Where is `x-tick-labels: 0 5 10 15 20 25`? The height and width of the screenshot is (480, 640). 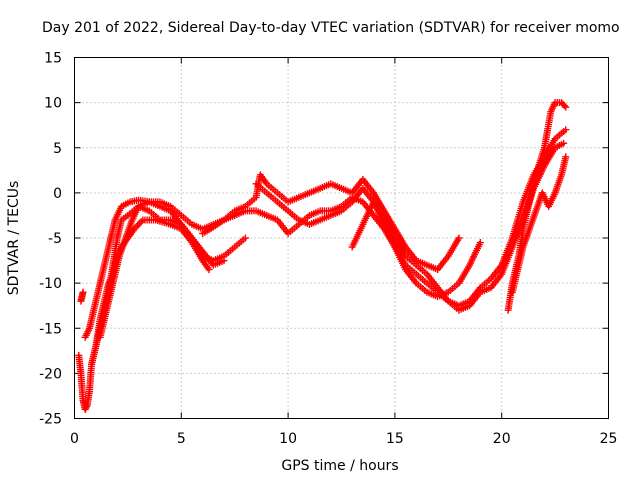
x-tick-labels: 0 5 10 15 20 25 is located at coordinates (343, 439).